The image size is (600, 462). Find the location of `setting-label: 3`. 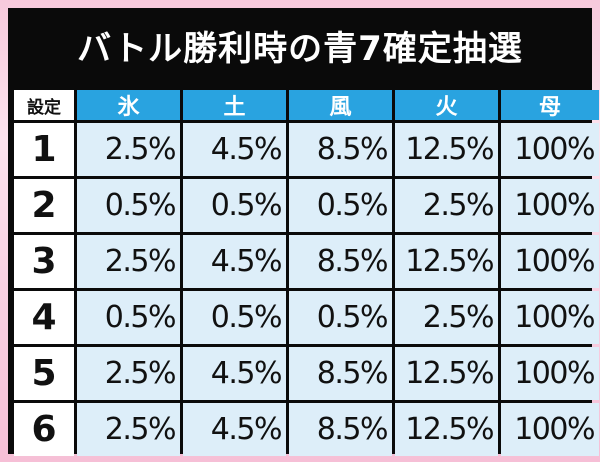

setting-label: 3 is located at coordinates (44, 261).